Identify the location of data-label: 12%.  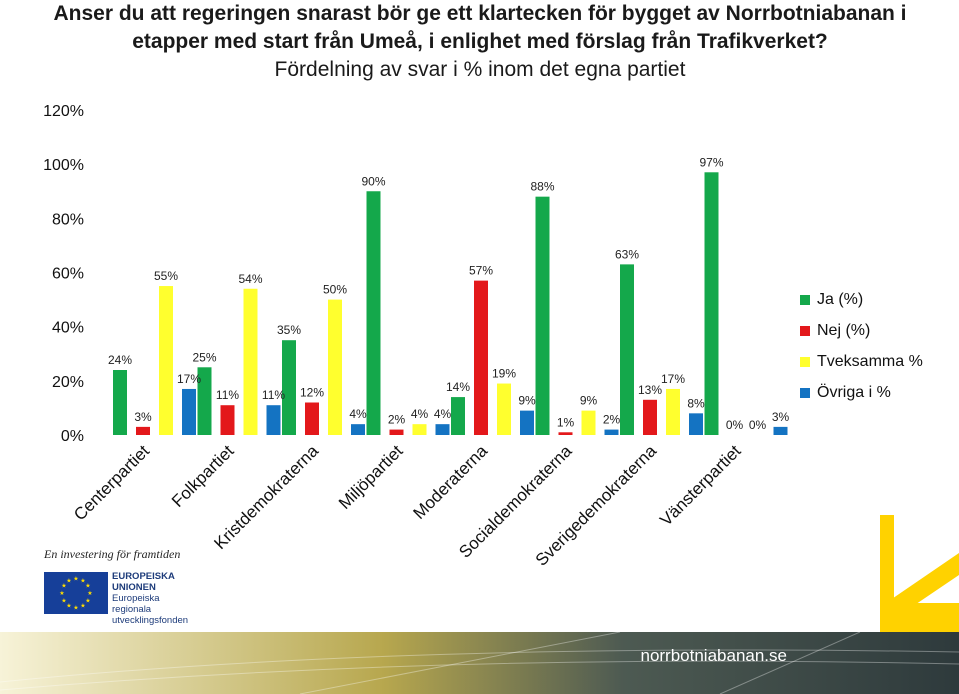
(312, 393).